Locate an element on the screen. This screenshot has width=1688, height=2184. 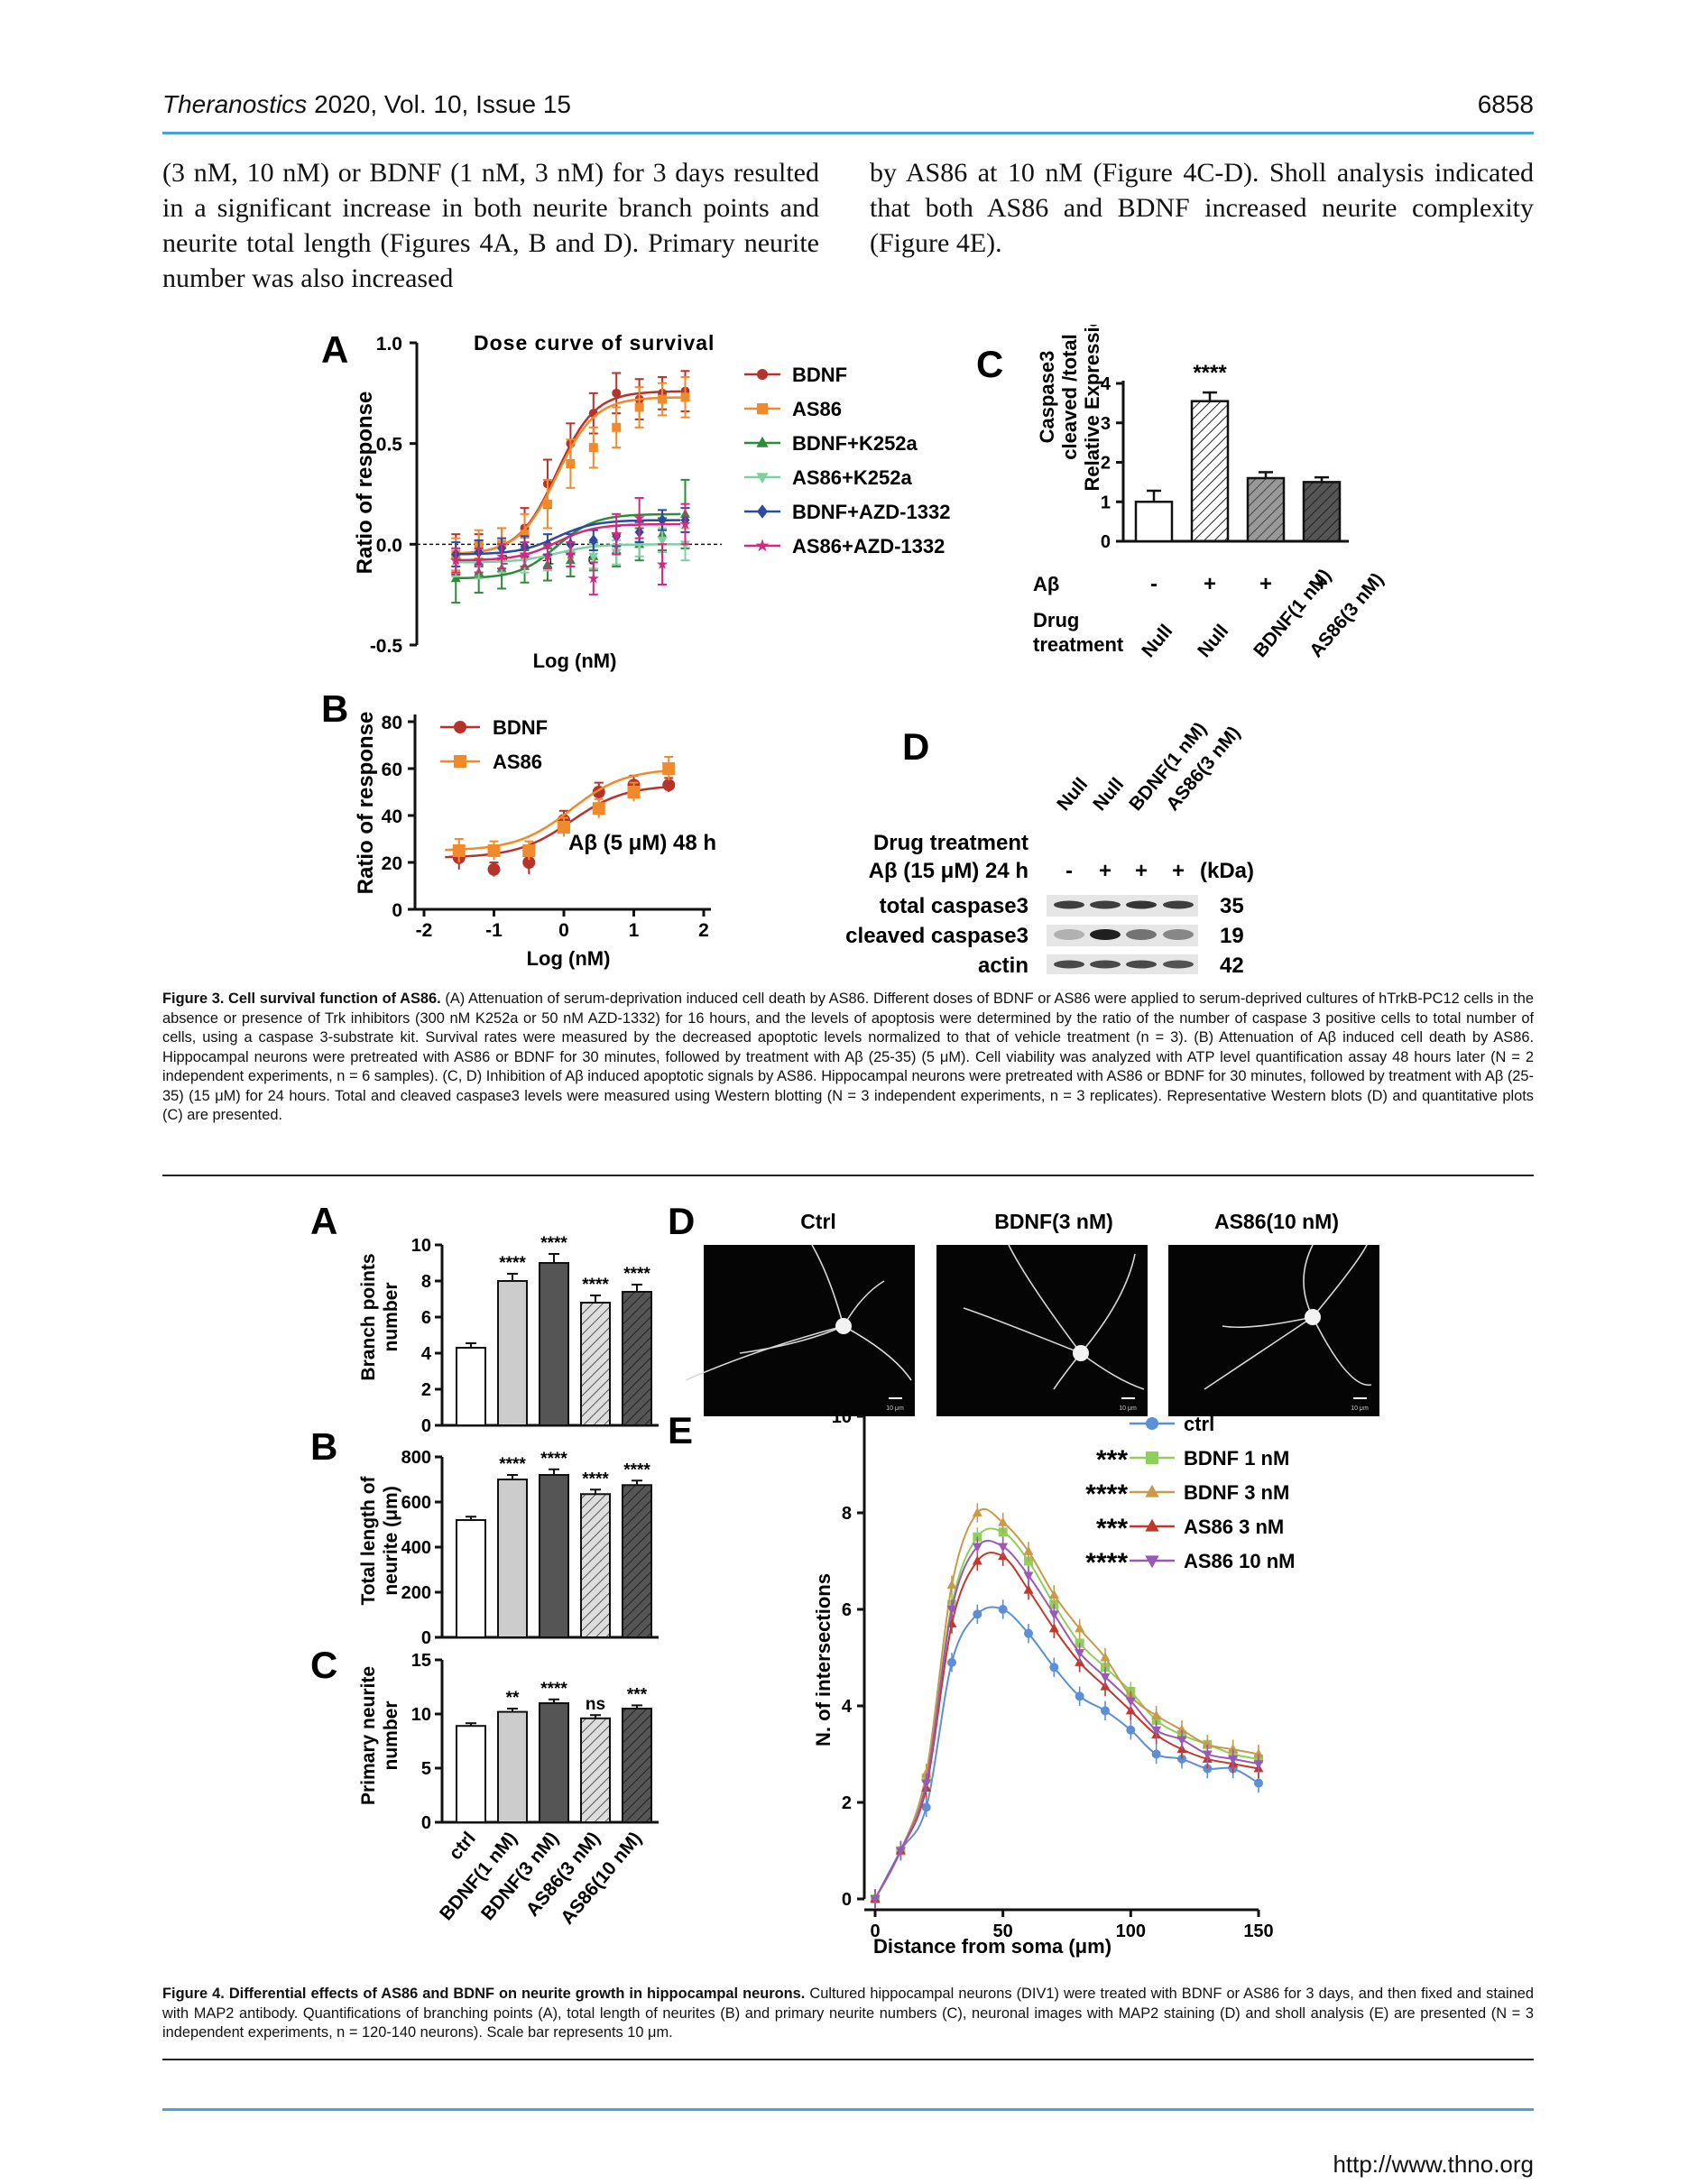
fig4-bar-y-tick-label: 15 is located at coordinates (421, 1661).